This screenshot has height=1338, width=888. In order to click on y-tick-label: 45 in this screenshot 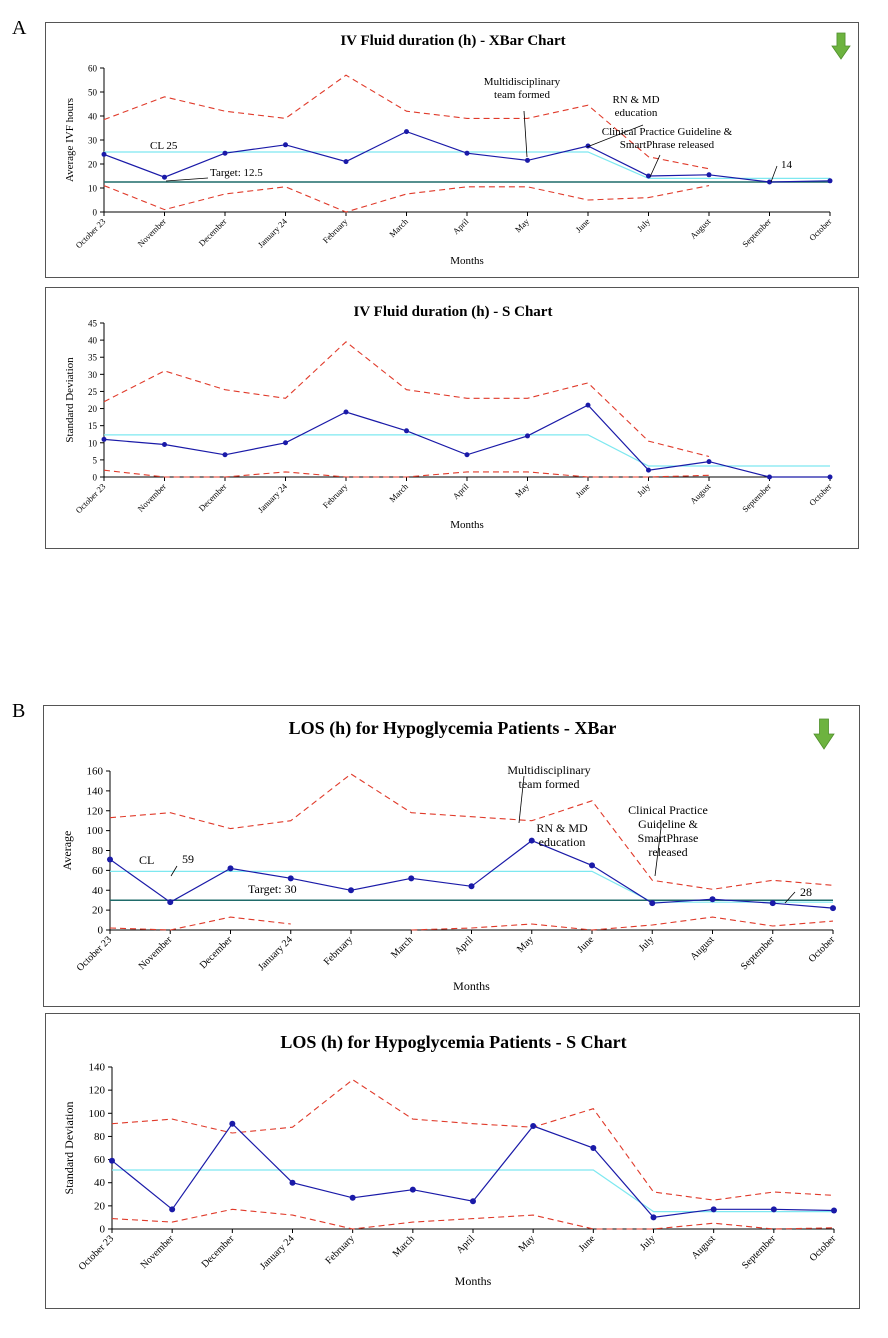, I will do `click(93, 324)`.